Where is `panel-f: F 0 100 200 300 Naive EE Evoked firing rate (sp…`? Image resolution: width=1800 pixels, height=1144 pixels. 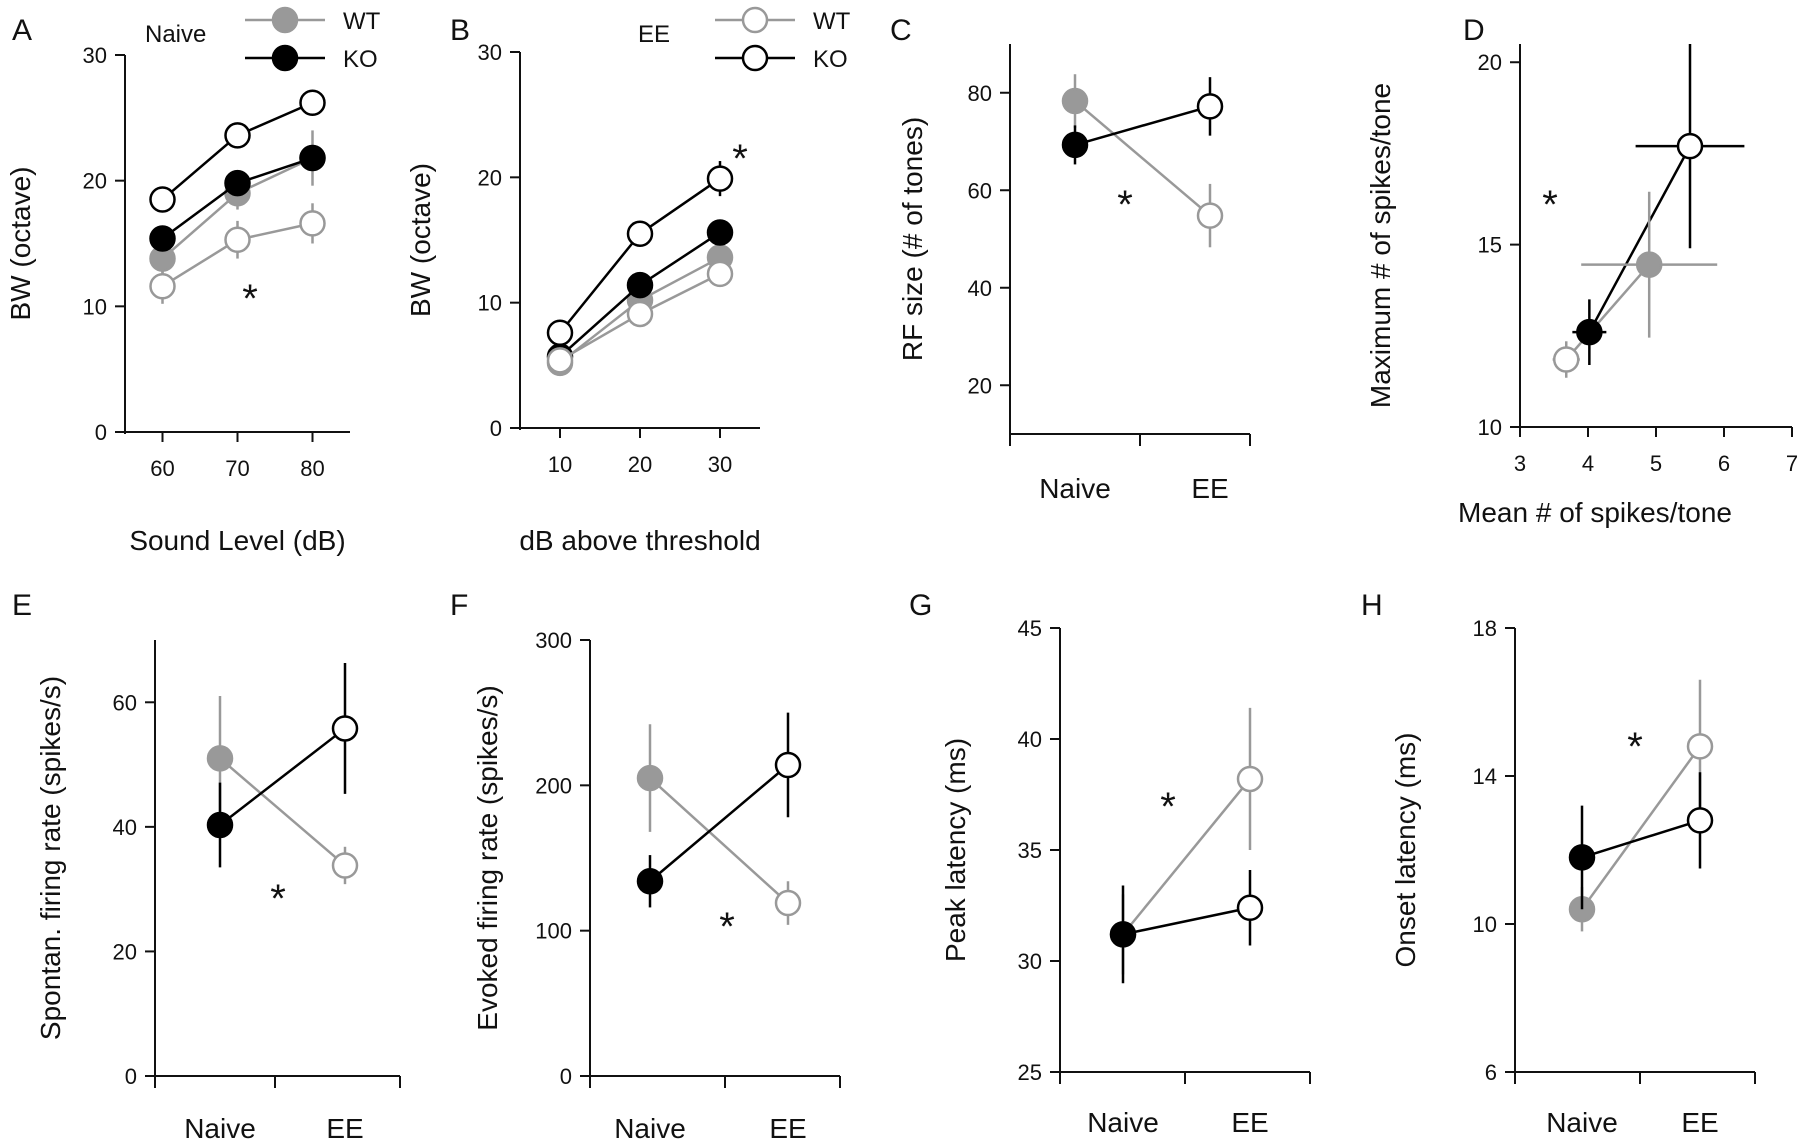 panel-f: F 0 100 200 300 Naive EE Evoked firing rate (sp… is located at coordinates (645, 866).